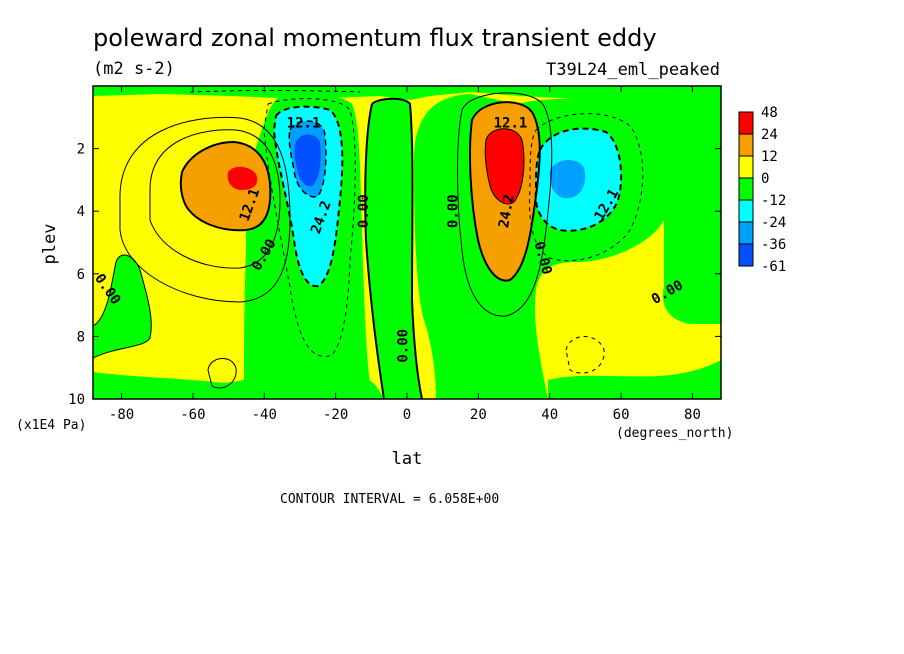 The image size is (904, 654). What do you see at coordinates (238, 385) in the screenshot?
I see `green-region-bottom-left` at bounding box center [238, 385].